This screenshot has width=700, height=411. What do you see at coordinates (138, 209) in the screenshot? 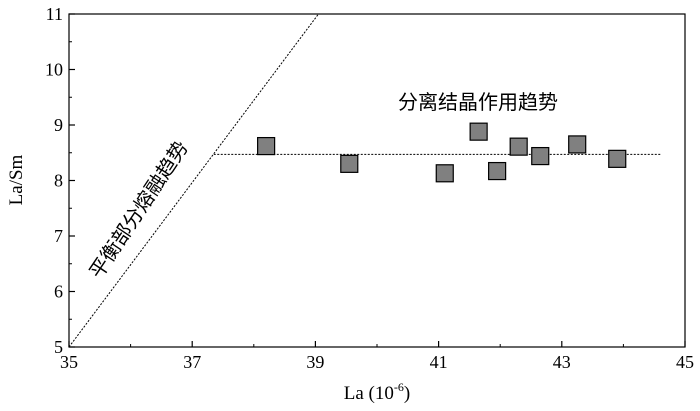
I see `partial-melting-label: 平衡部分熔融趋势` at bounding box center [138, 209].